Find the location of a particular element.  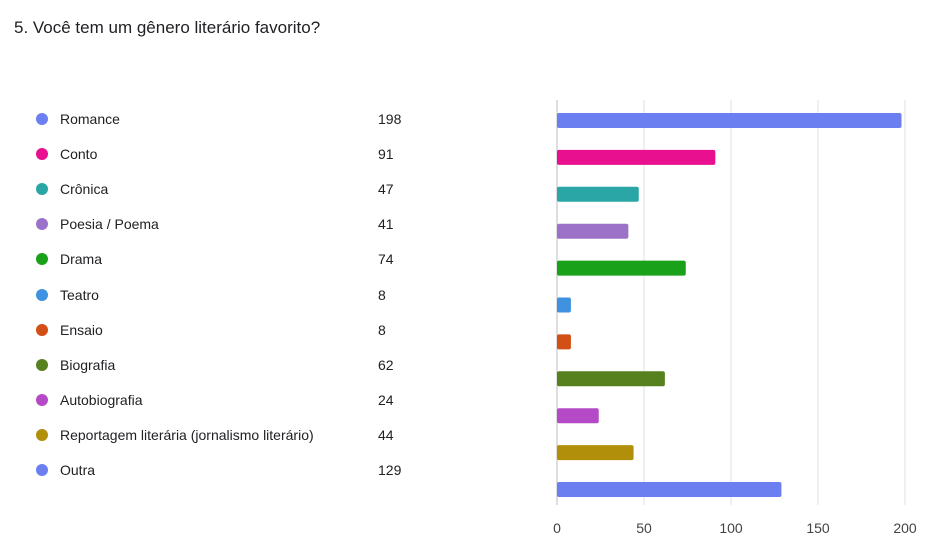

legend-label: Conto is located at coordinates (79, 154).